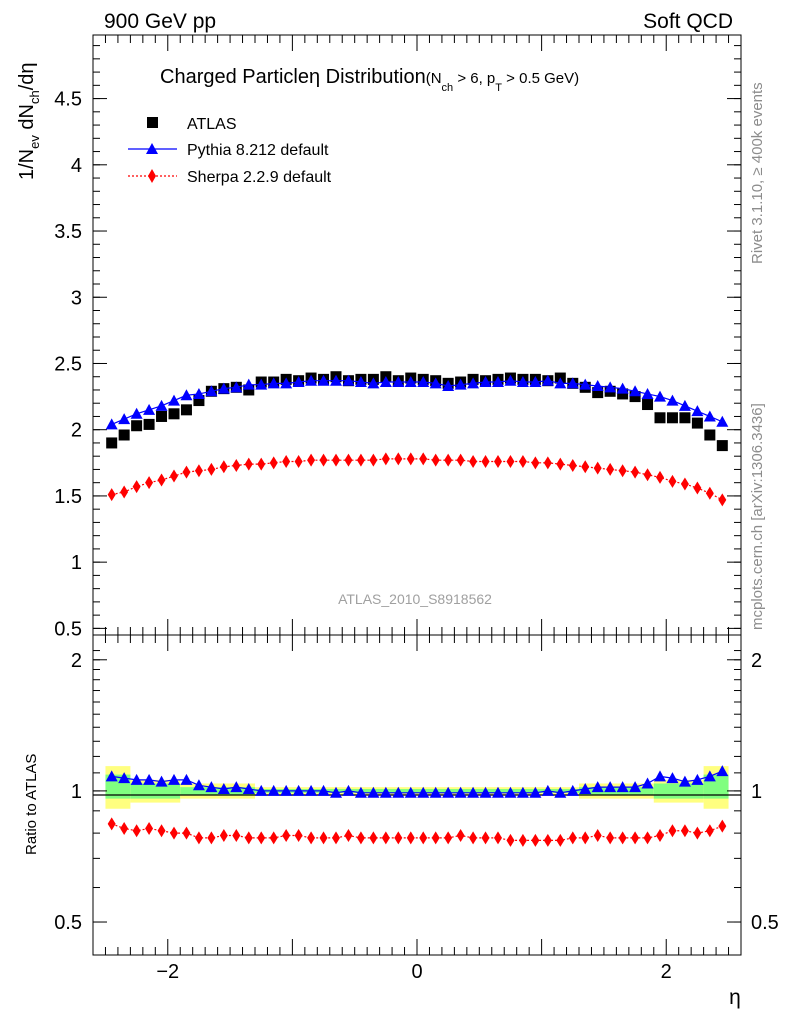 This screenshot has width=786, height=1024. Describe the element at coordinates (34, 142) in the screenshot. I see `ylabel-part-ev: ev` at that location.